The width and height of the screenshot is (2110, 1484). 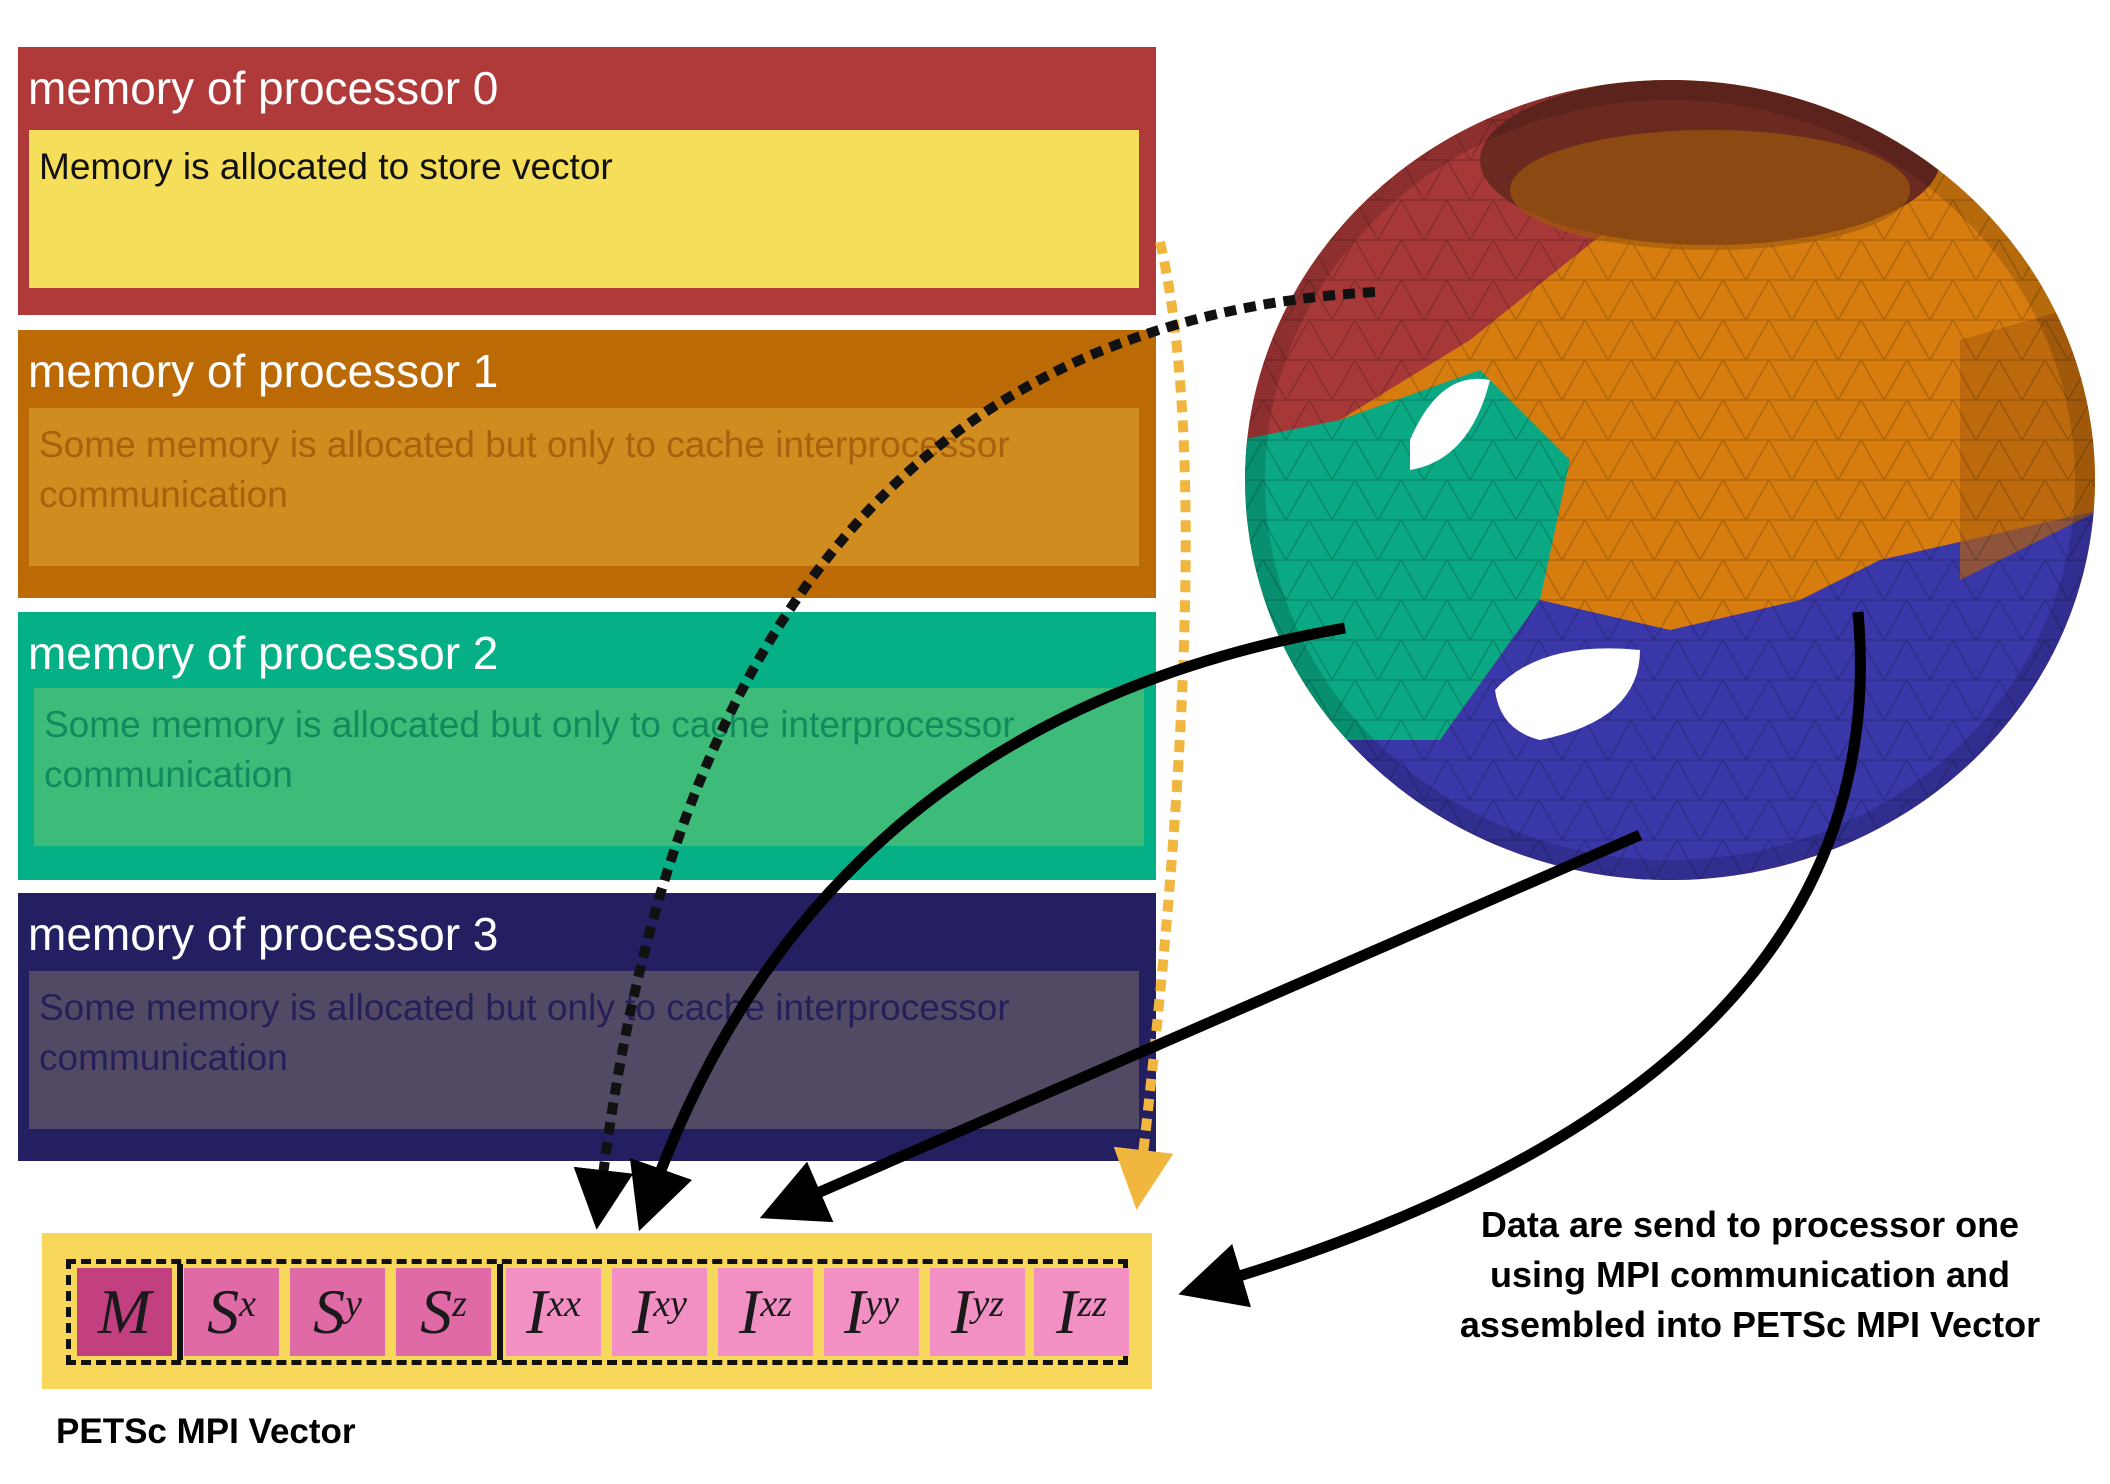 I want to click on processor-1-title: memory of processor 1, so click(x=263, y=371).